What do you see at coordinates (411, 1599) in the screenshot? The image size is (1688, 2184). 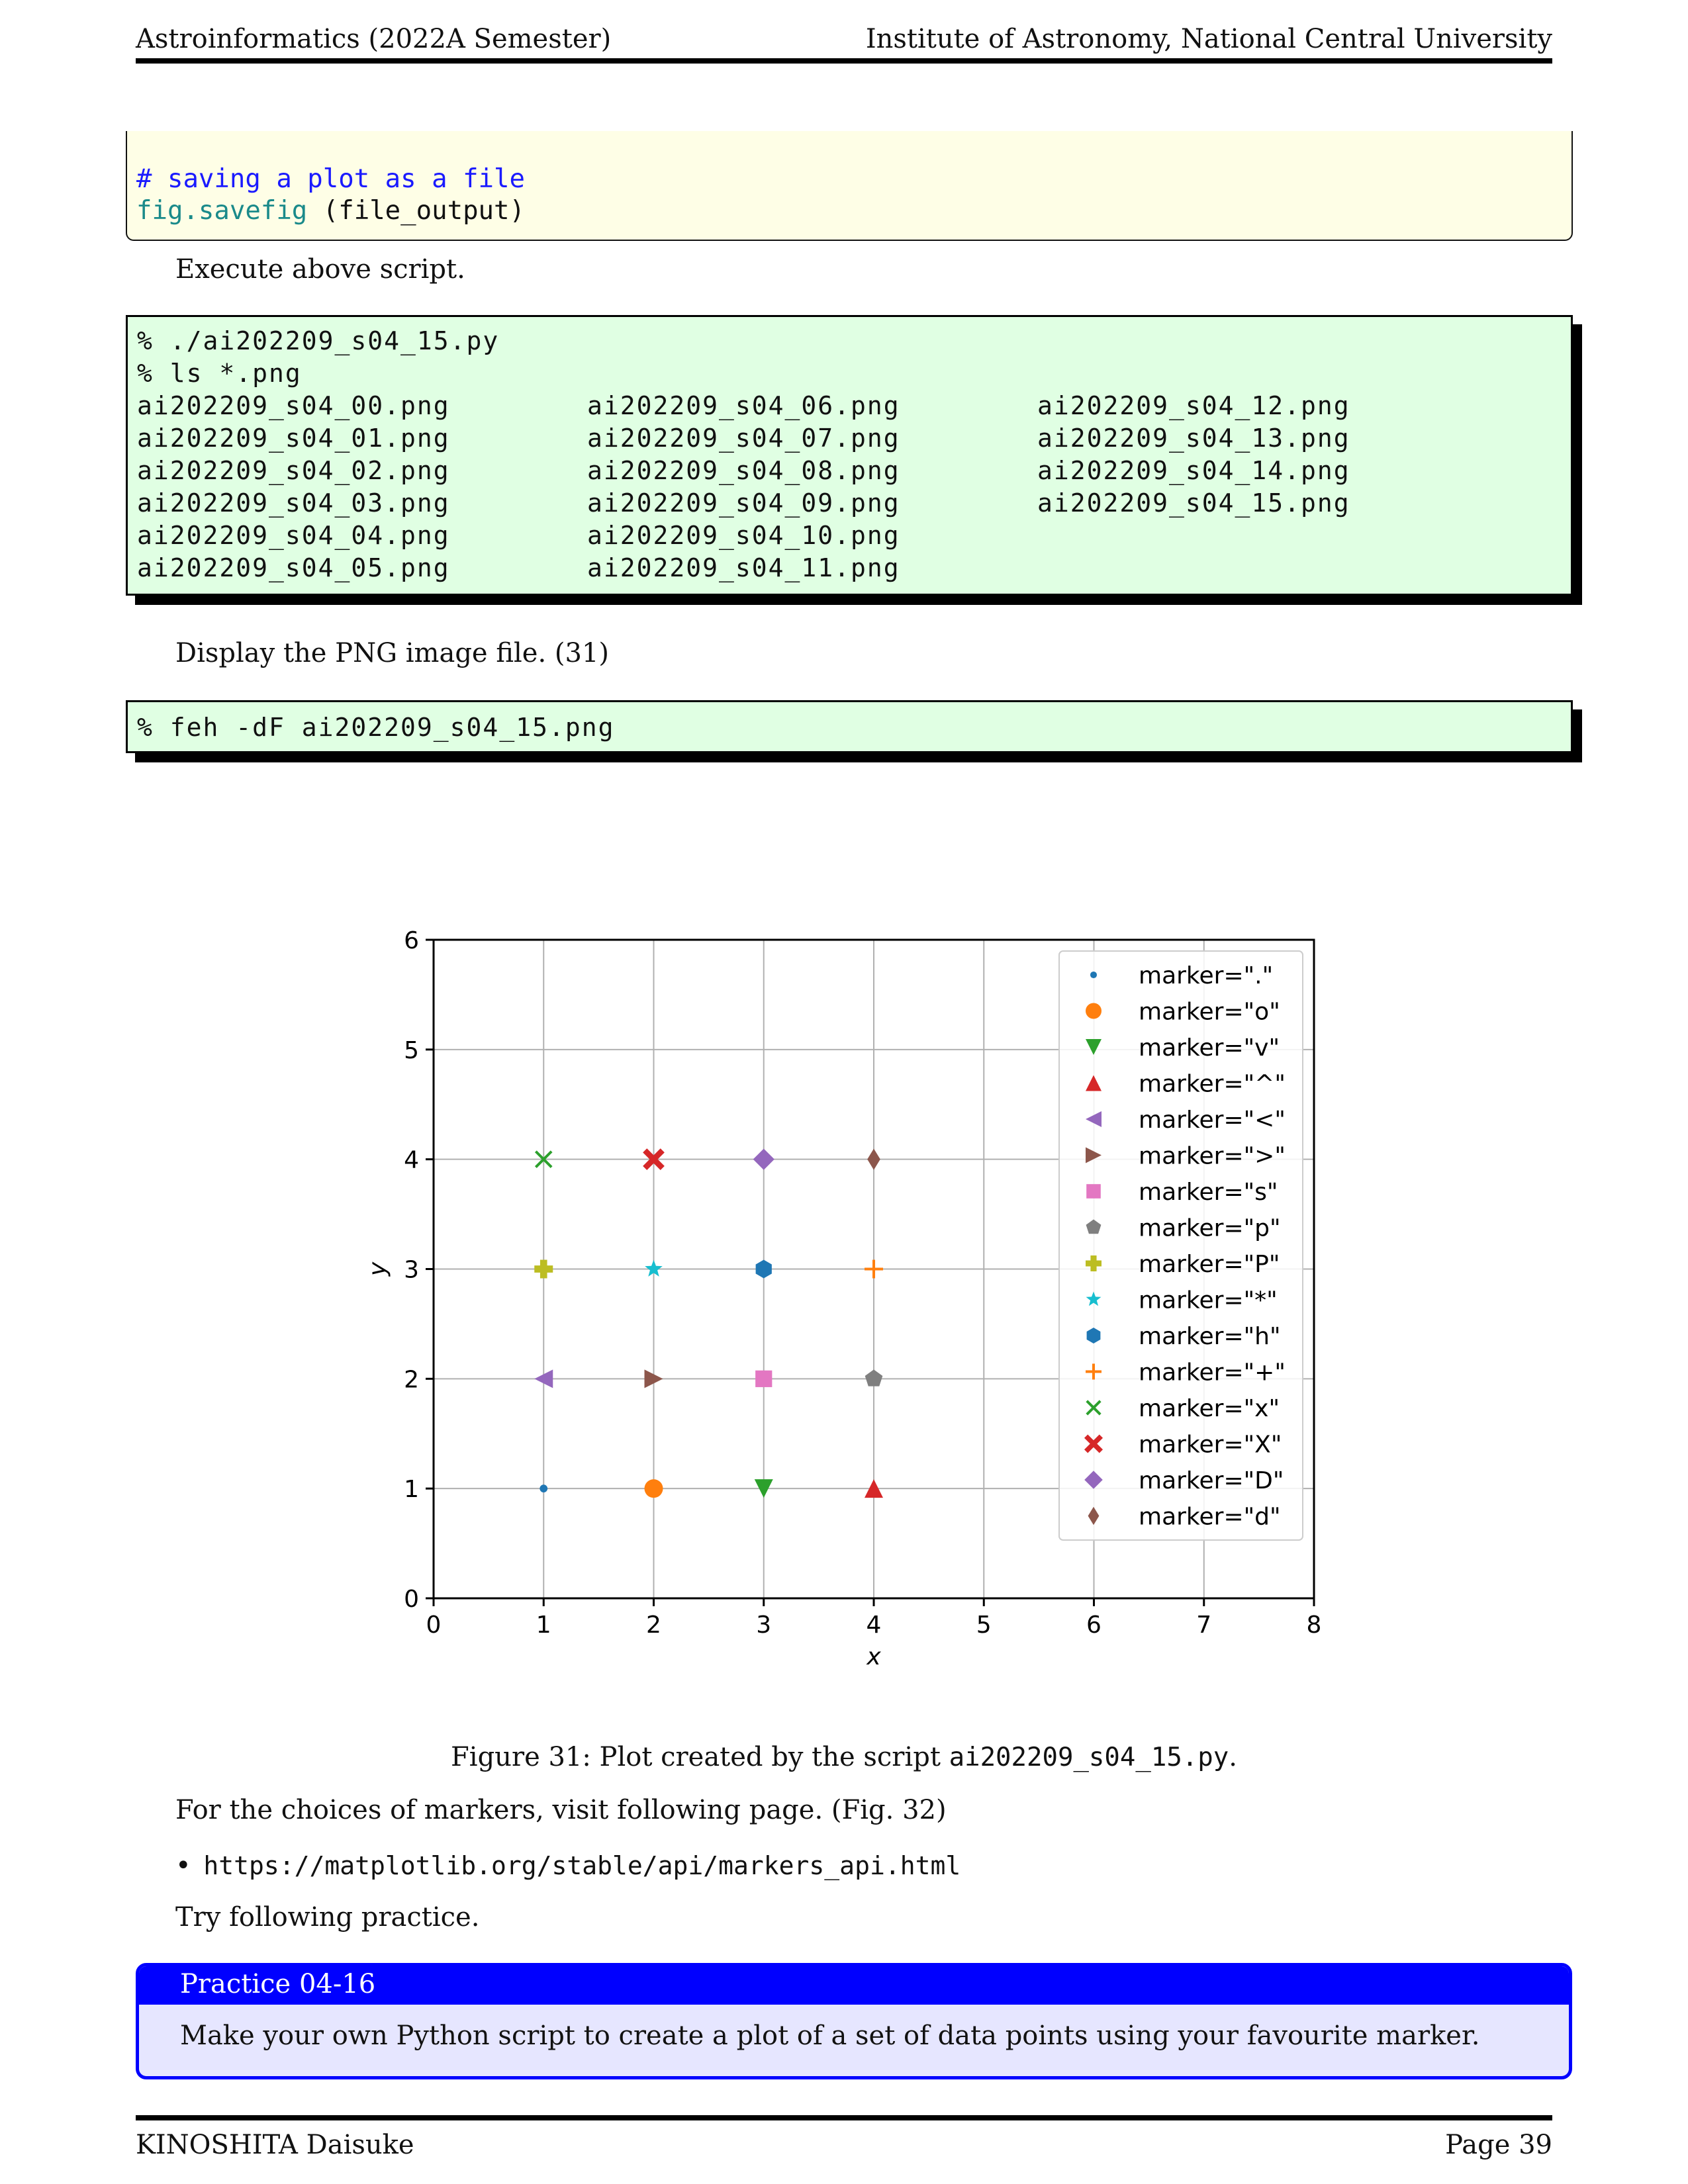 I see `y-tick-label: 0` at bounding box center [411, 1599].